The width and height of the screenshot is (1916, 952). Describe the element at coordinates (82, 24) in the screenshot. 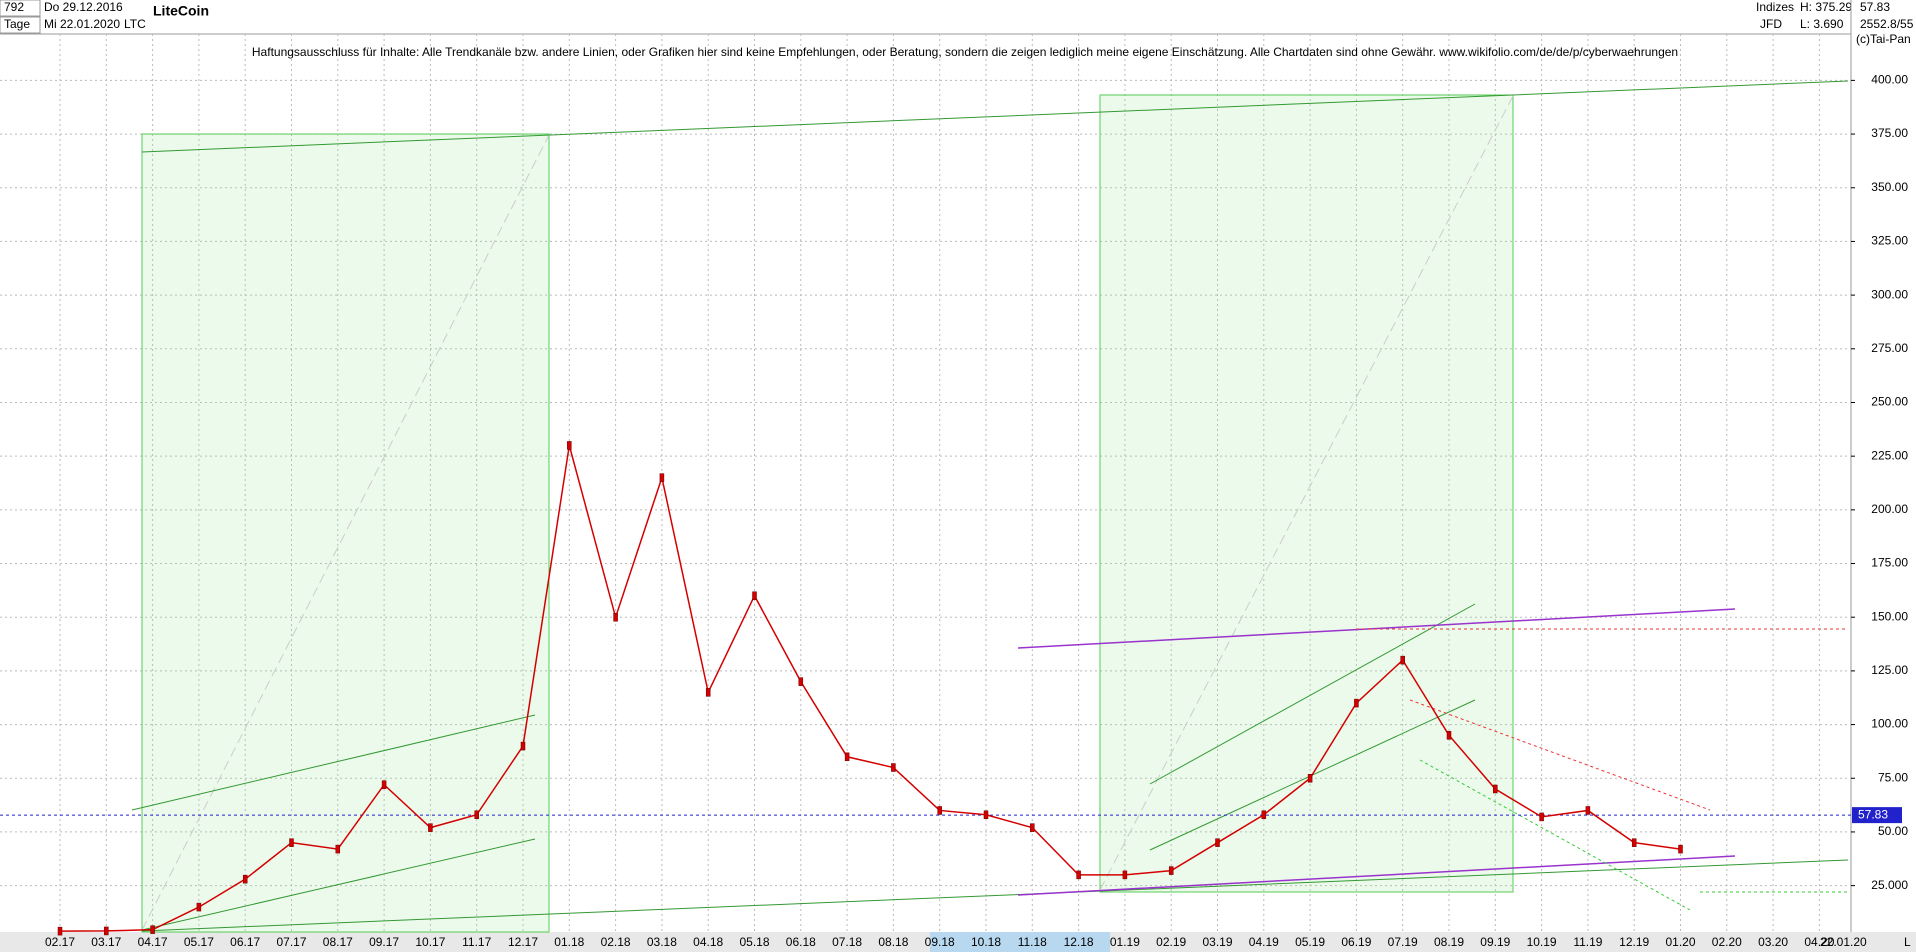

I see `to-date: Mi 22.01.2020` at that location.